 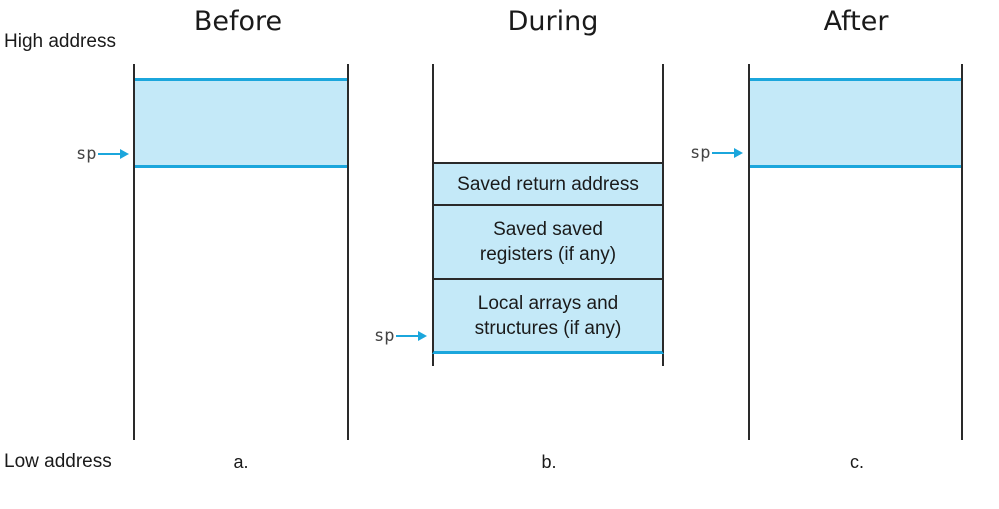 I want to click on low-address-label: Low address, so click(x=58, y=461).